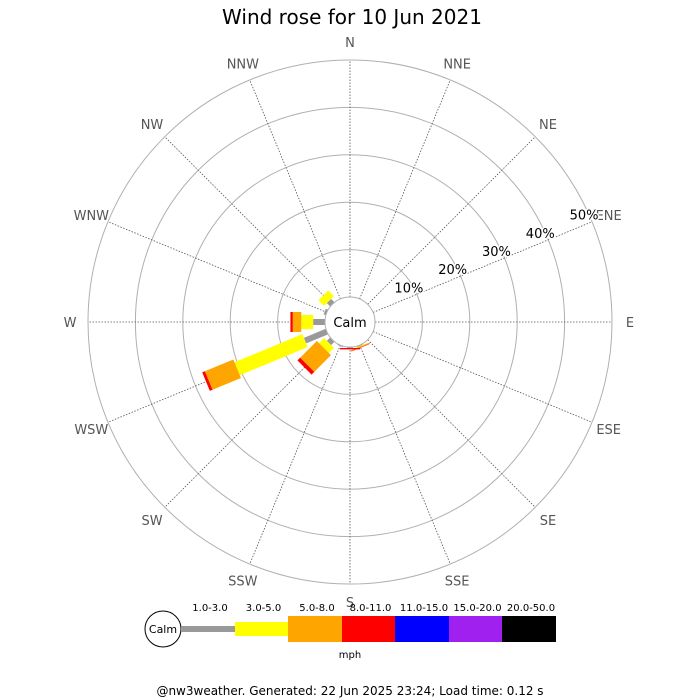 This screenshot has height=700, width=700. I want to click on direction-label-sw: SW, so click(151, 521).